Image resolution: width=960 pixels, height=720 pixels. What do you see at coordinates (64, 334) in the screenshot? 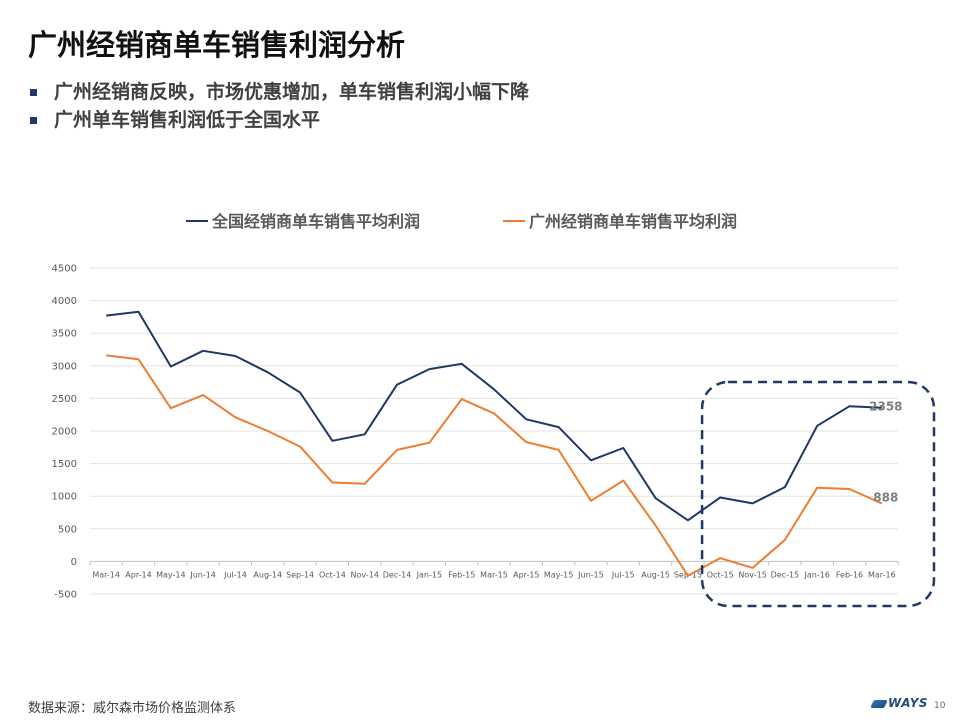
I see `y-tick-label: 3500` at bounding box center [64, 334].